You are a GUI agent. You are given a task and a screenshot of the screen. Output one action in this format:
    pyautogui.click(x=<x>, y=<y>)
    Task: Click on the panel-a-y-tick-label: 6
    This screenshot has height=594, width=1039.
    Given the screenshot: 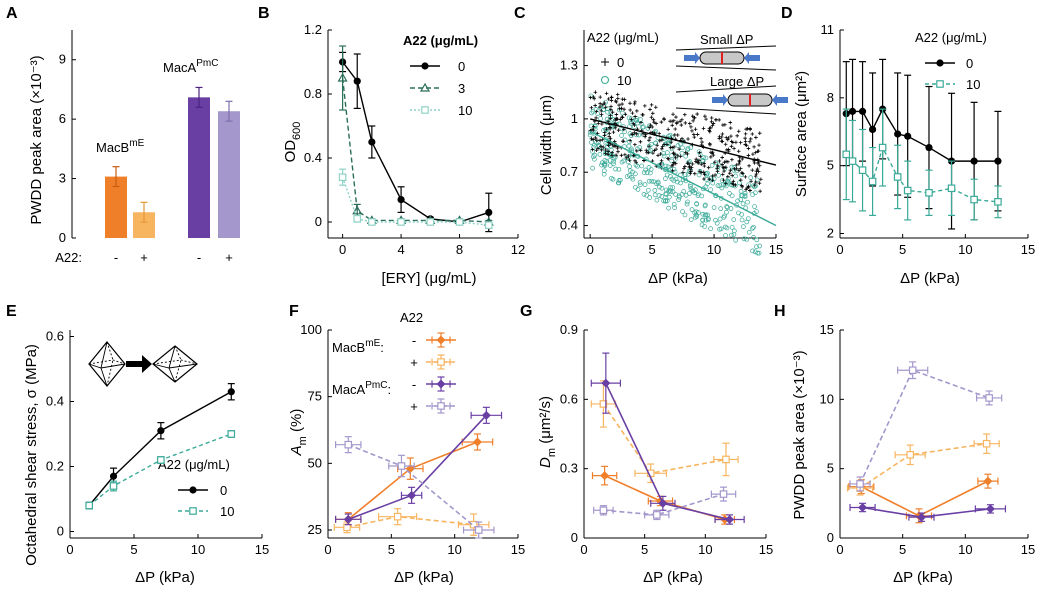 What is the action you would take?
    pyautogui.click(x=62, y=118)
    